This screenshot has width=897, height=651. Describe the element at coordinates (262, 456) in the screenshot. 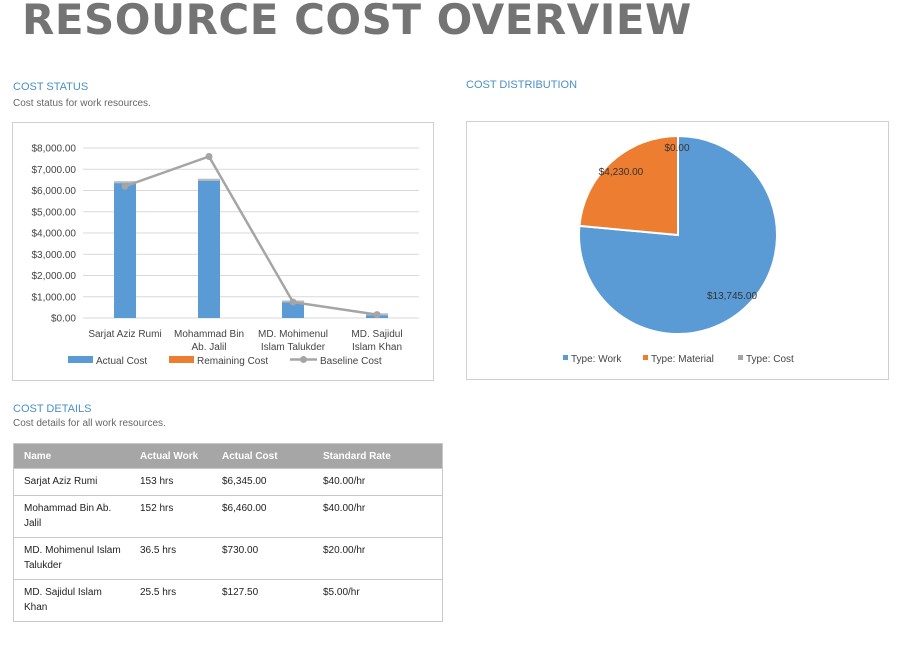

I see `column-header-actual-cost: Actual Cost` at that location.